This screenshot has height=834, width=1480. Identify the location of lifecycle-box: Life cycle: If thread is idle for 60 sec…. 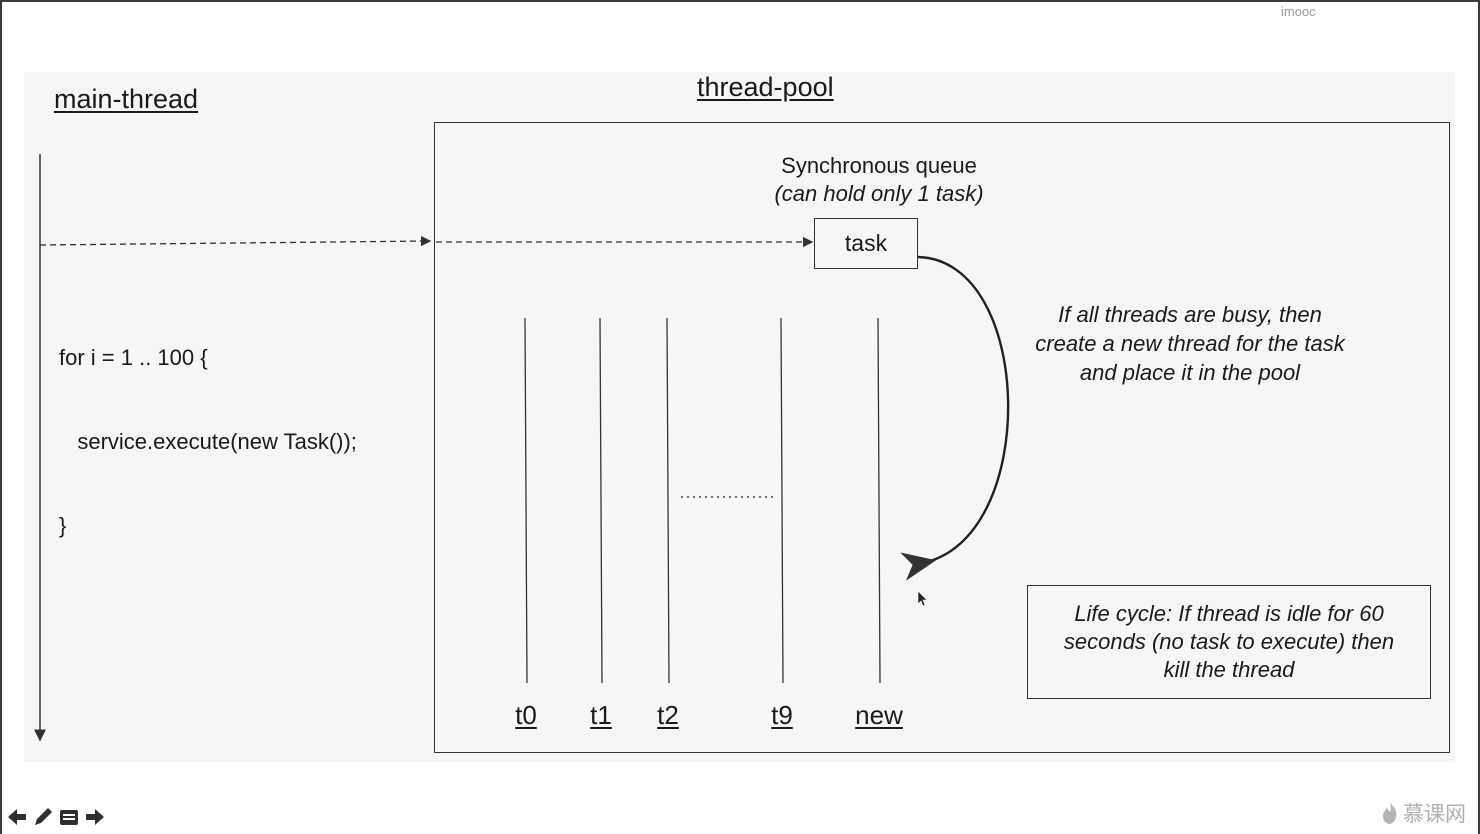
(1229, 642).